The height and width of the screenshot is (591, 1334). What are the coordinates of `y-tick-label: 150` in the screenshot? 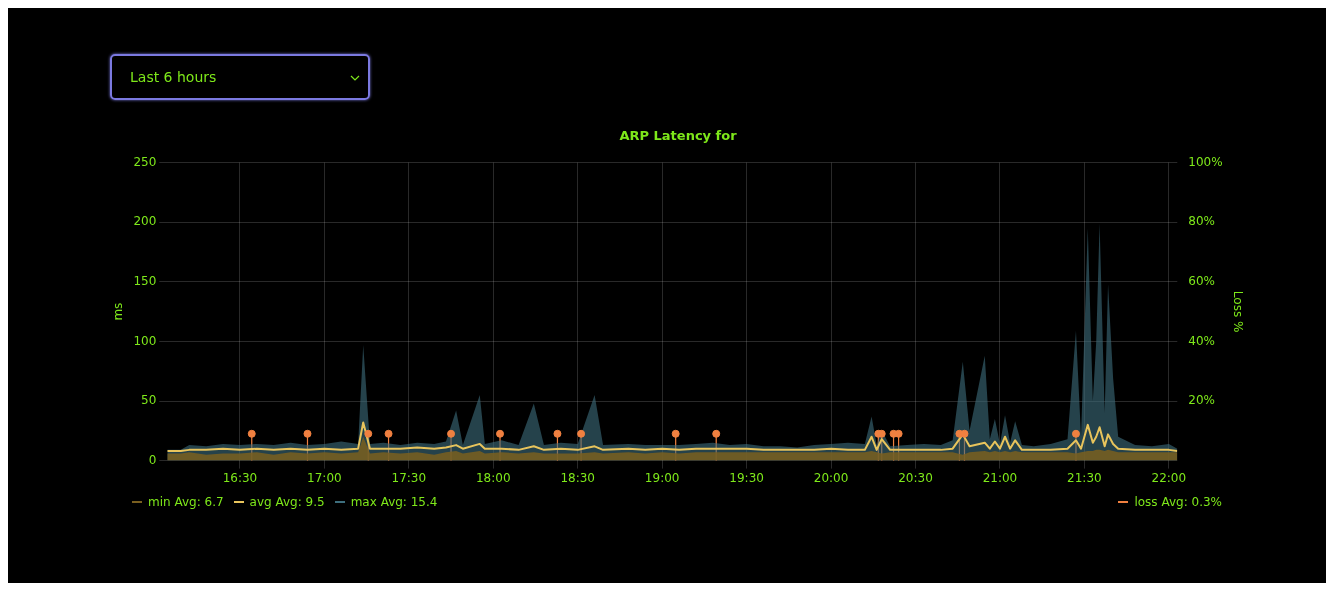 It's located at (145, 280).